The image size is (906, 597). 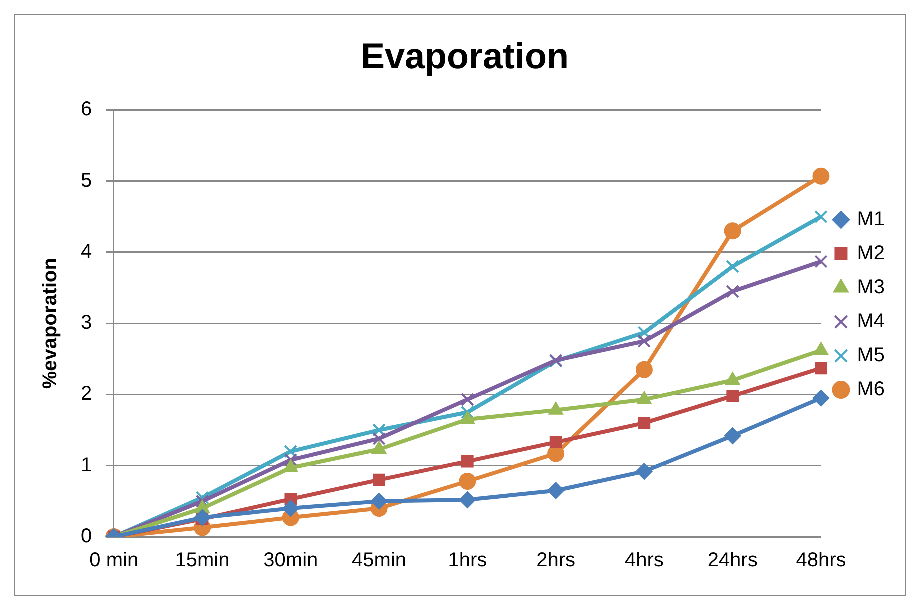 What do you see at coordinates (468, 561) in the screenshot?
I see `x-tick-label: 1hrs` at bounding box center [468, 561].